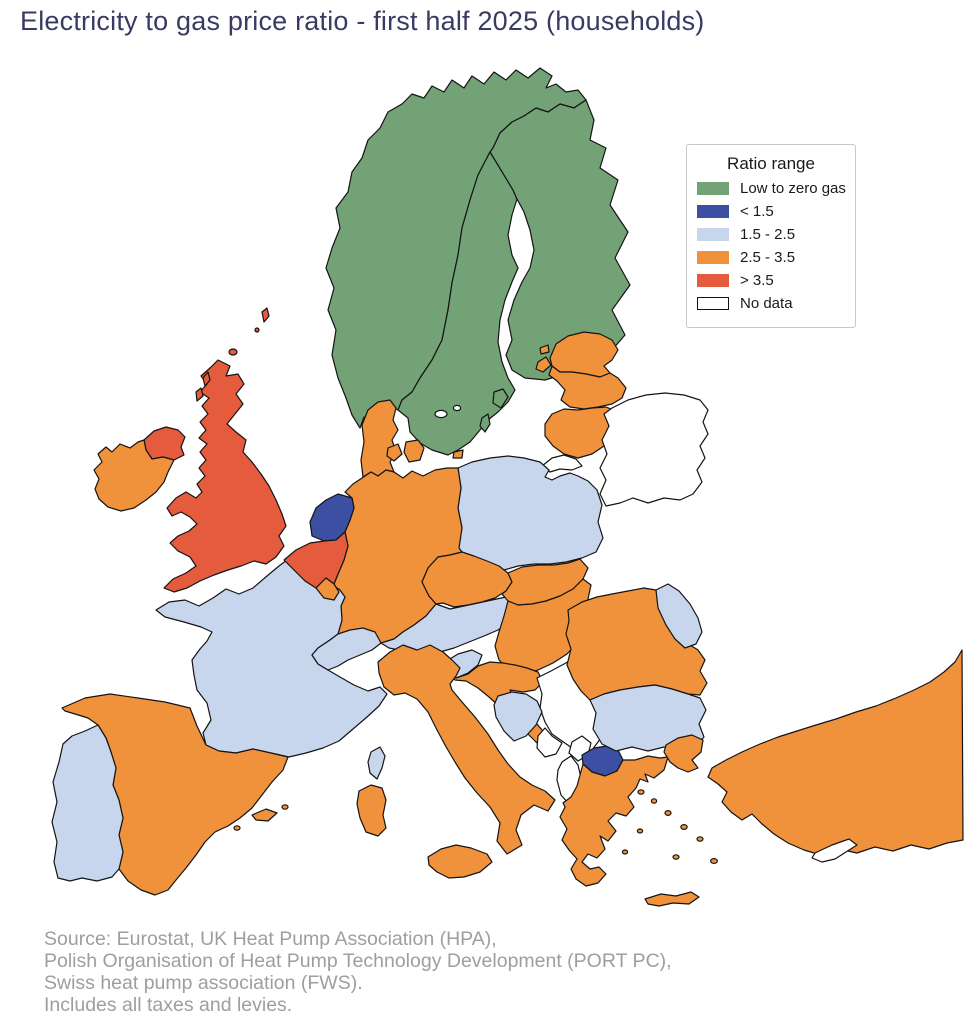  I want to click on country-cyprus, so click(834, 850).